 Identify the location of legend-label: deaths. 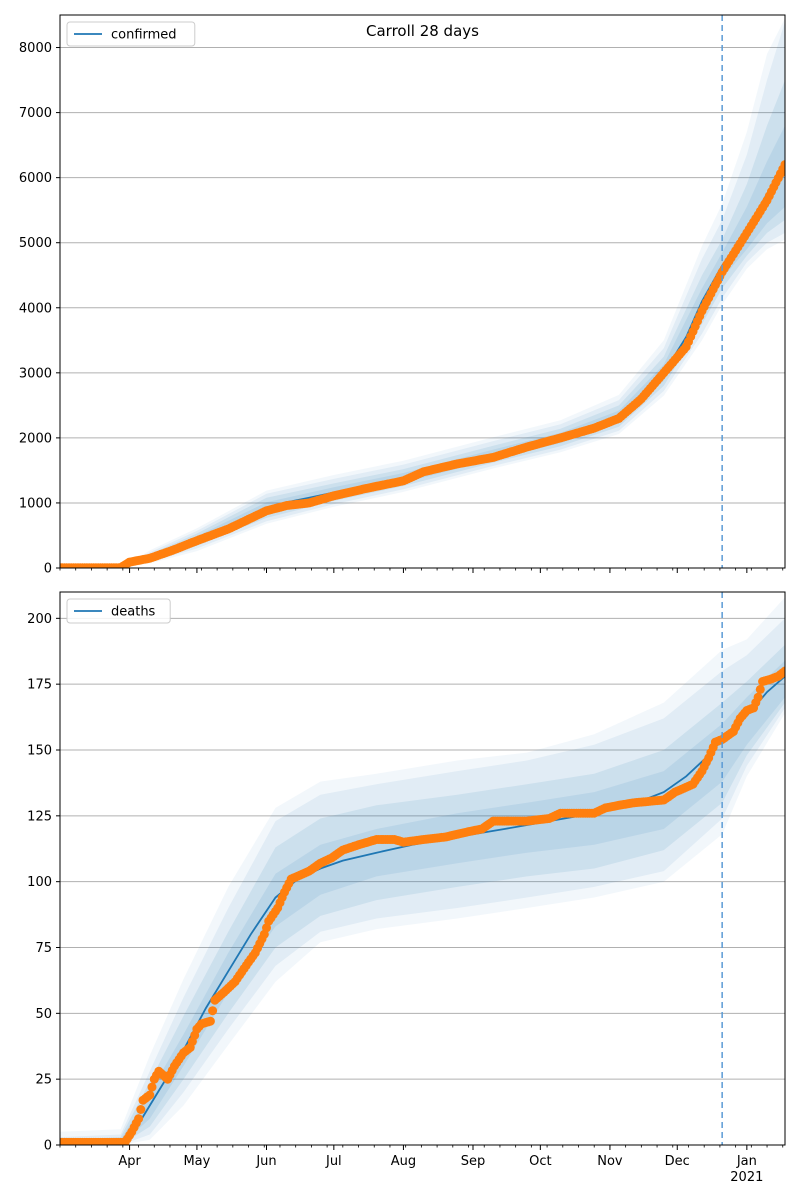
(133, 612).